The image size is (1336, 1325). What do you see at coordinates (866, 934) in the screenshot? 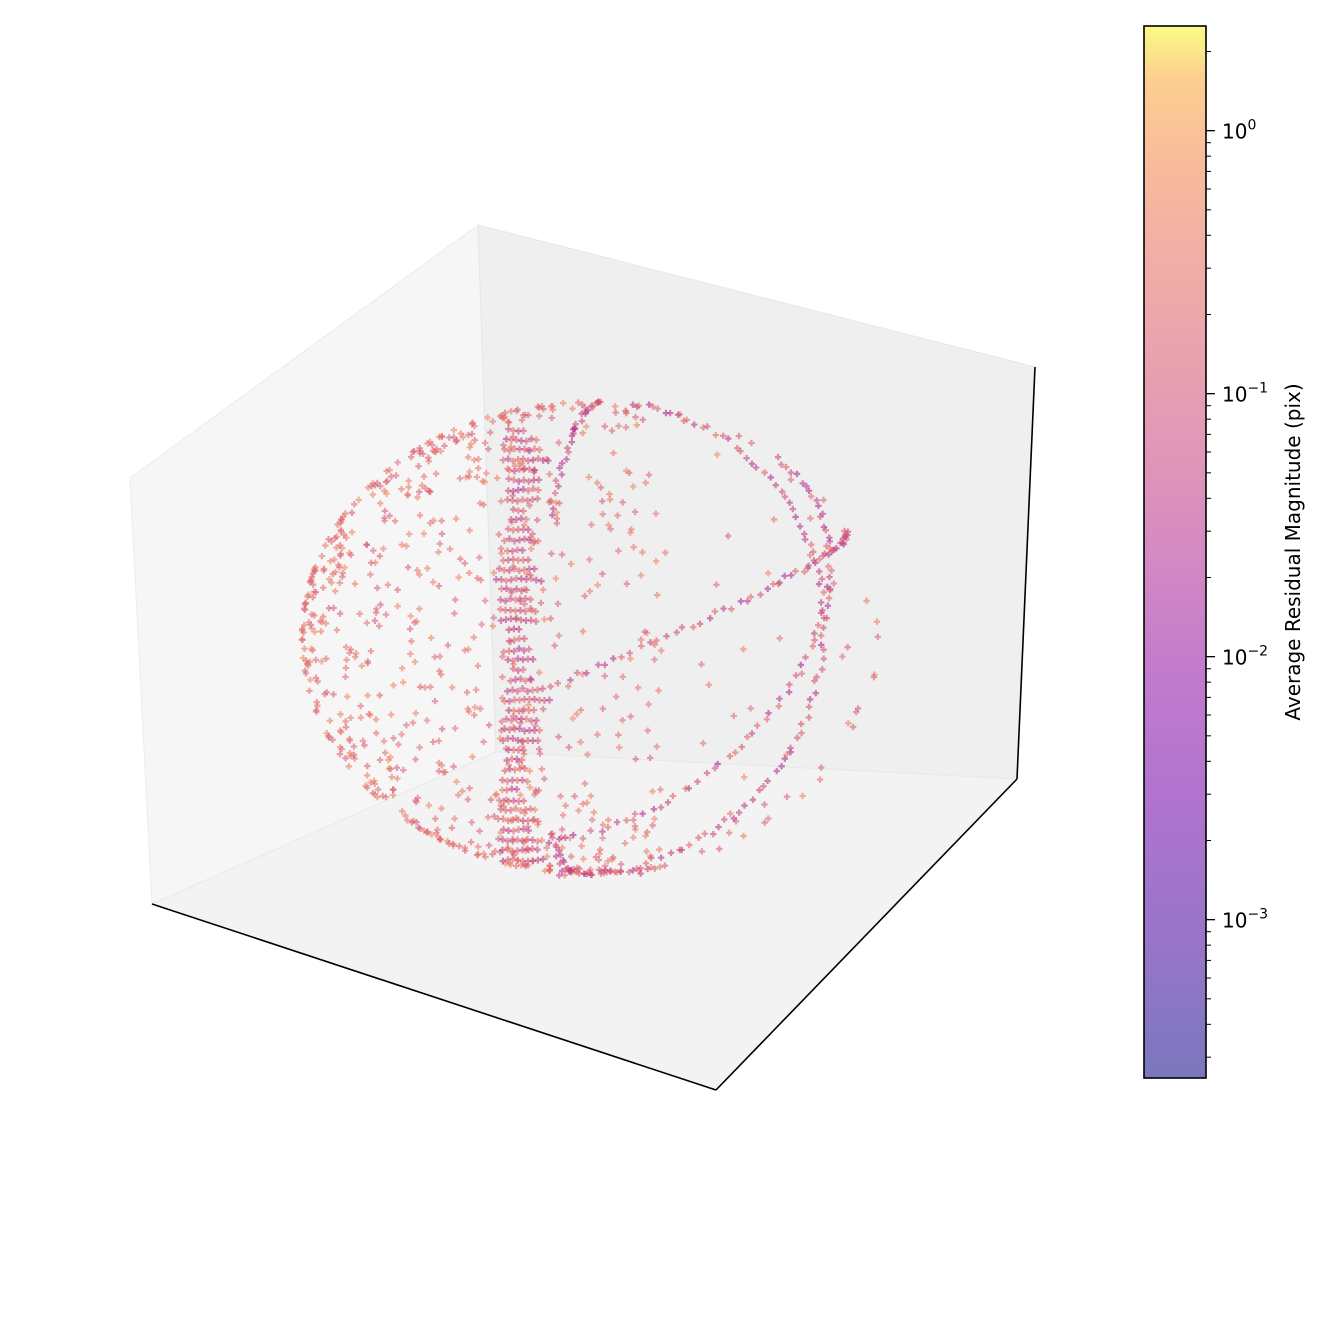
I see `y-axis-line` at bounding box center [866, 934].